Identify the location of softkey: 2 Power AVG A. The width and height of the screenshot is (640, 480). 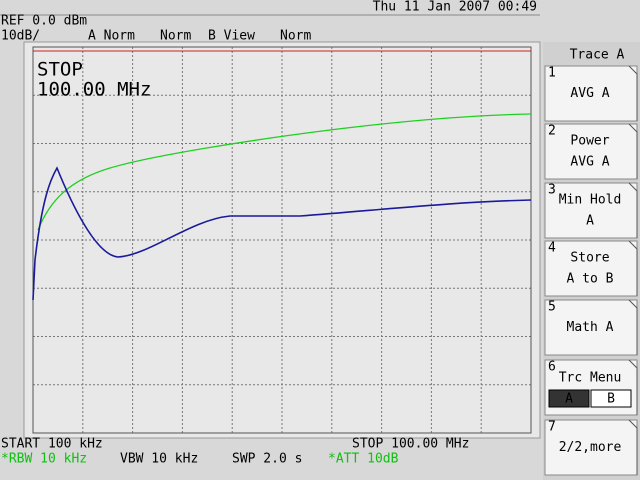
(591, 151).